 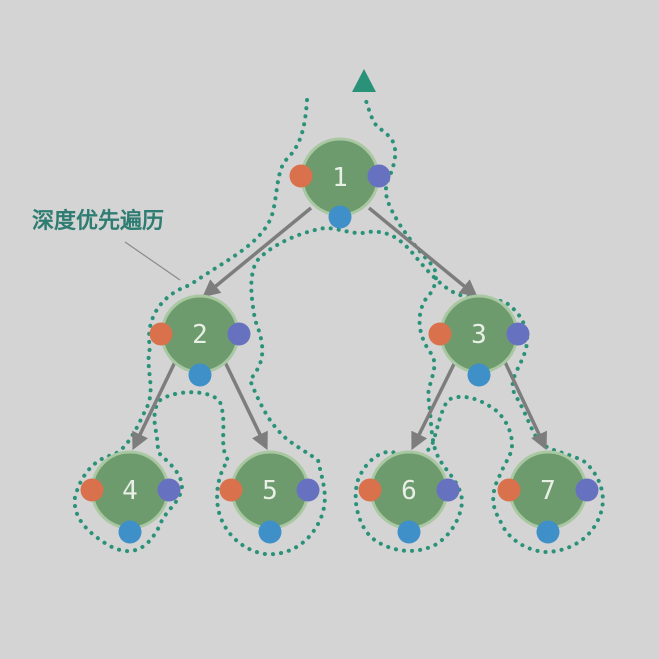 What do you see at coordinates (548, 491) in the screenshot?
I see `node-label-7: 7` at bounding box center [548, 491].